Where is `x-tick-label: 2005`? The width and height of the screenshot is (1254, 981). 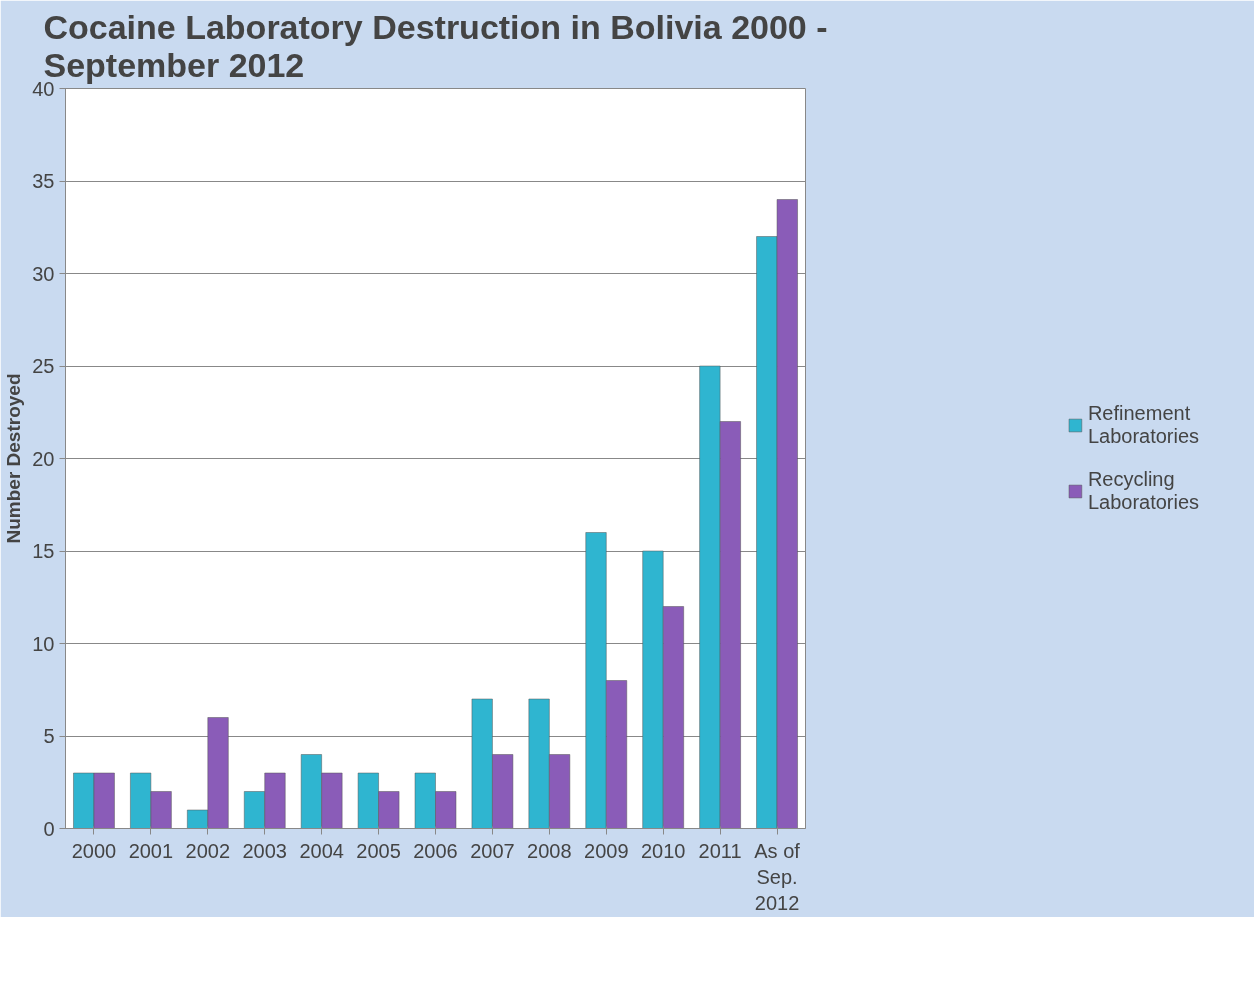 x-tick-label: 2005 is located at coordinates (378, 850).